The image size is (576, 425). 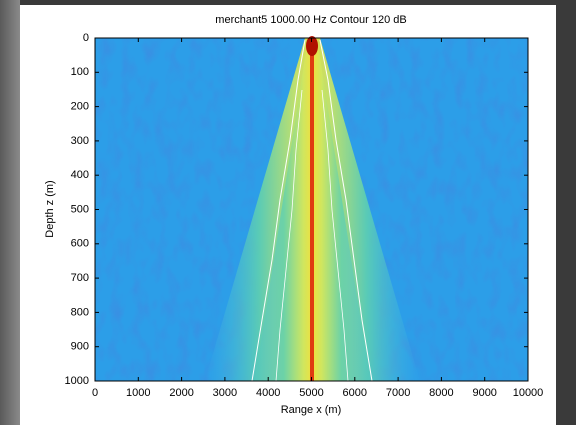 What do you see at coordinates (80, 107) in the screenshot?
I see `y-tick-label: 200` at bounding box center [80, 107].